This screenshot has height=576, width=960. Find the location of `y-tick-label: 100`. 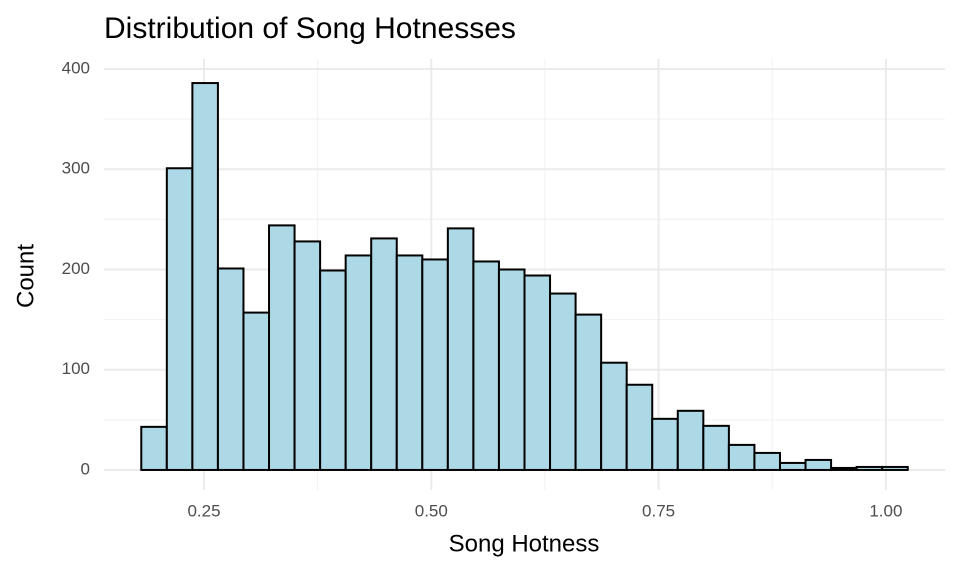

y-tick-label: 100 is located at coordinates (76, 368).